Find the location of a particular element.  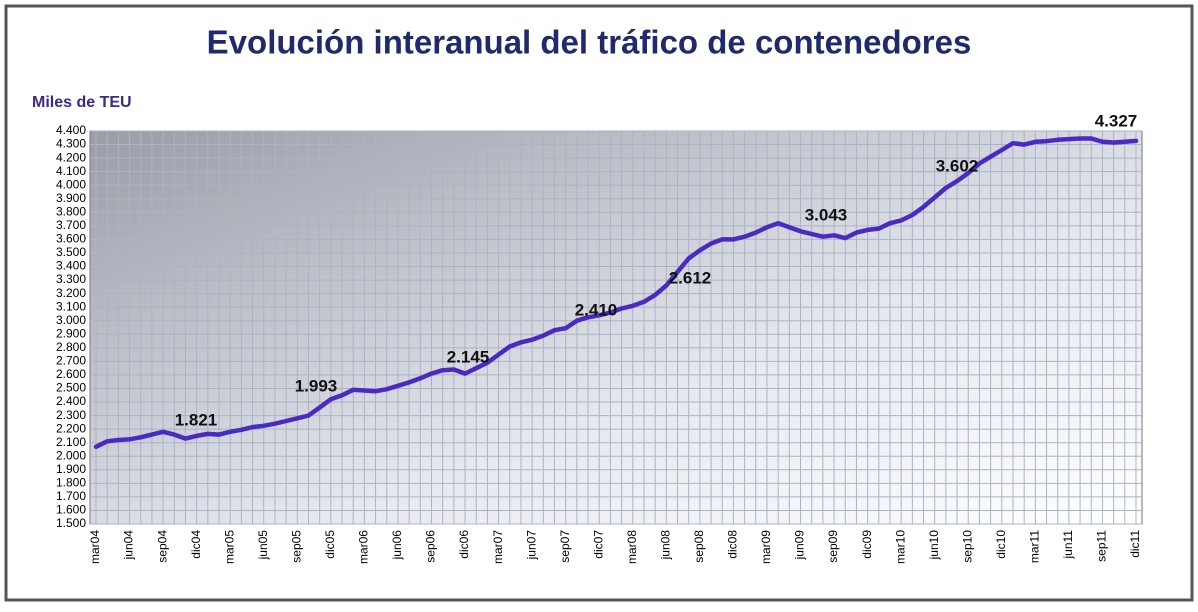

y-tick-label: 4.400 is located at coordinates (71, 130).